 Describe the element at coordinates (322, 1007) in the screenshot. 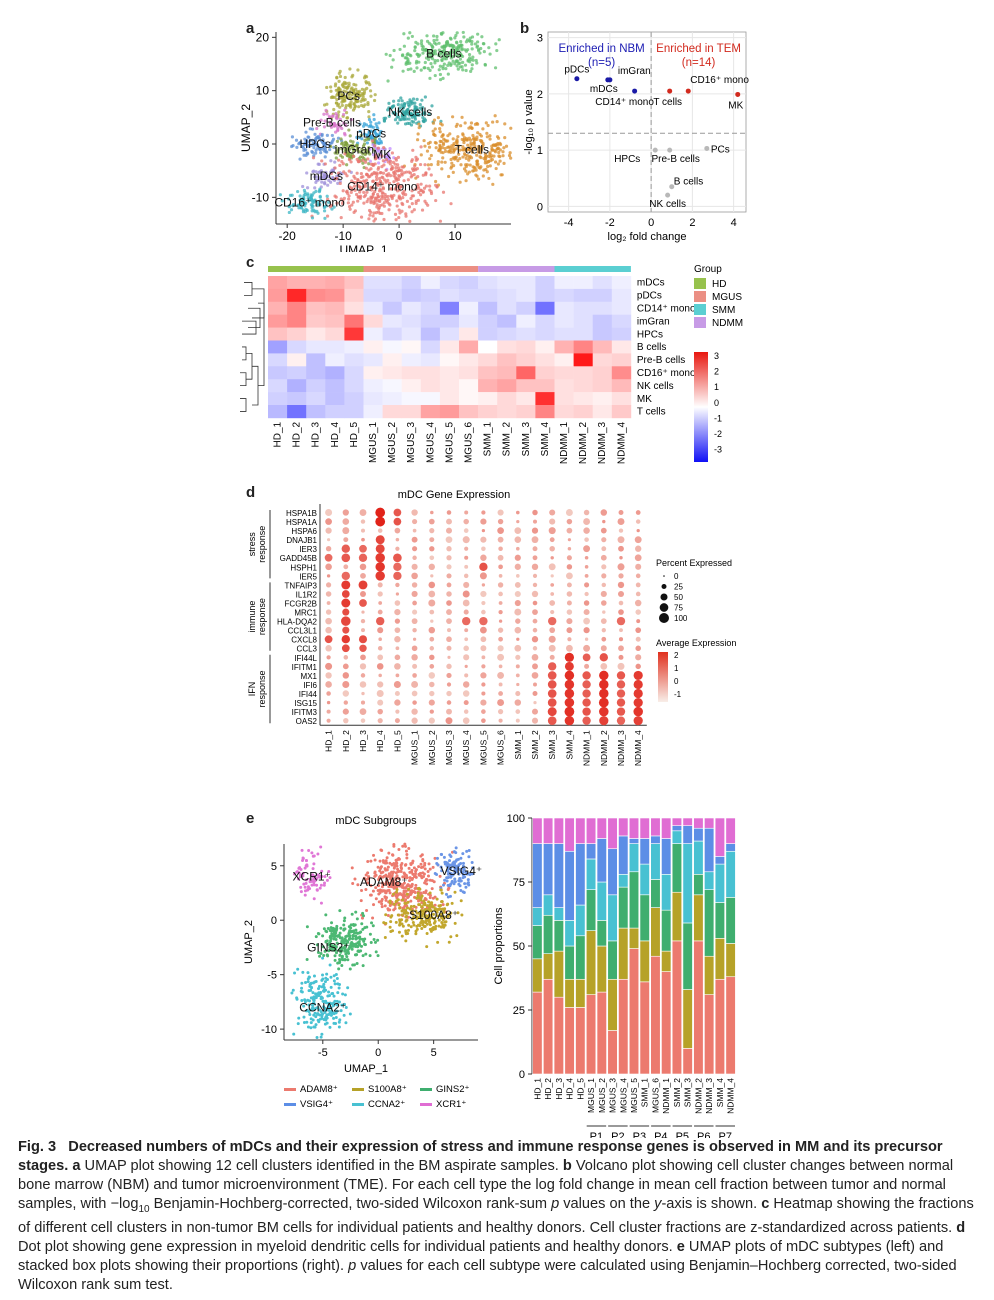

I see `subgroup-label: CCNA2⁺` at that location.